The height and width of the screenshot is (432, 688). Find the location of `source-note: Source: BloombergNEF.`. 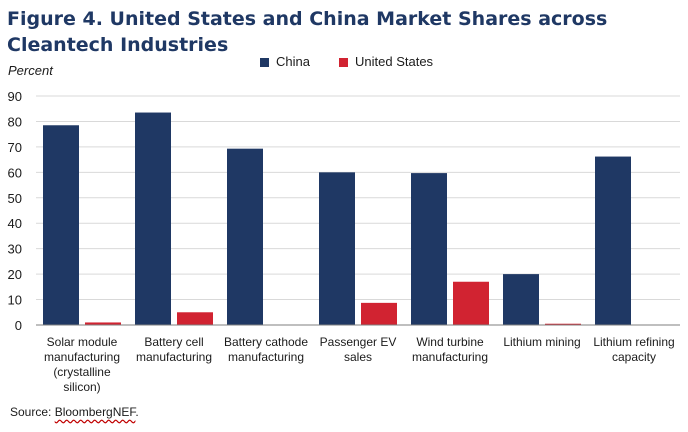

source-note: Source: BloombergNEF. is located at coordinates (74, 412).